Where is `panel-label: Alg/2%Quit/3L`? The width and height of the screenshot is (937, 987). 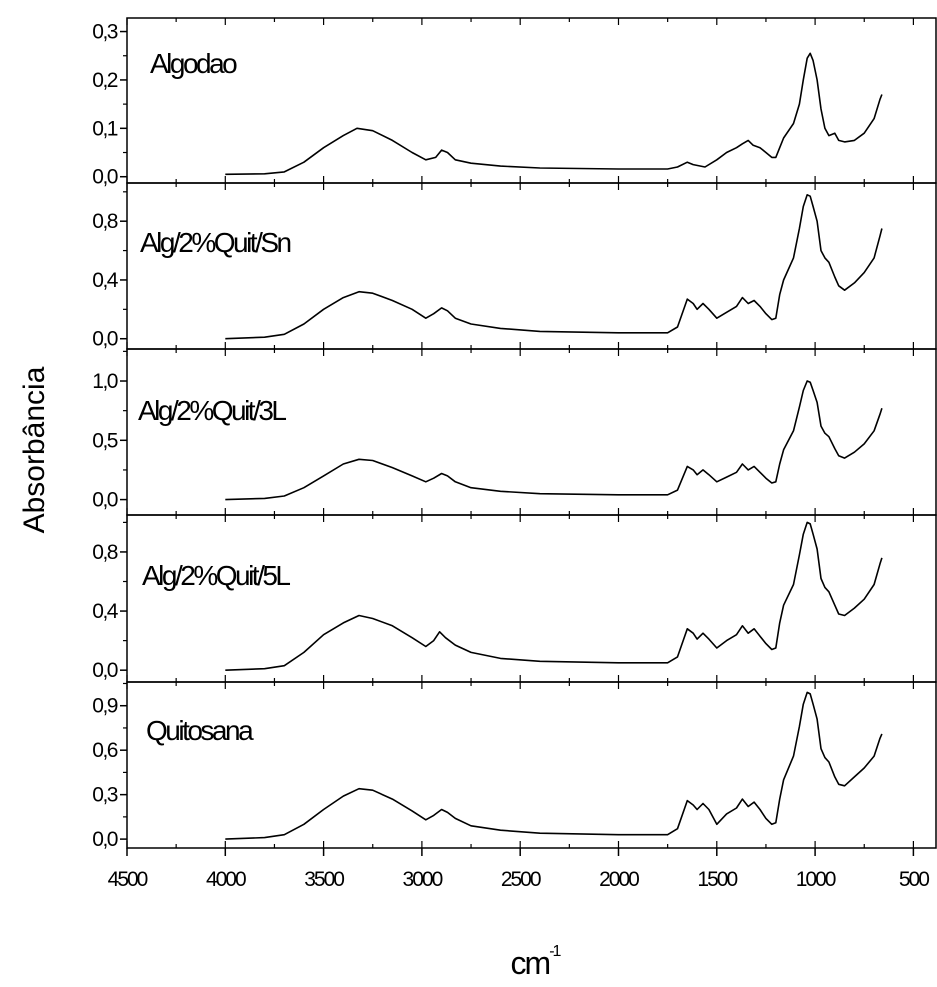 panel-label: Alg/2%Quit/3L is located at coordinates (212, 410).